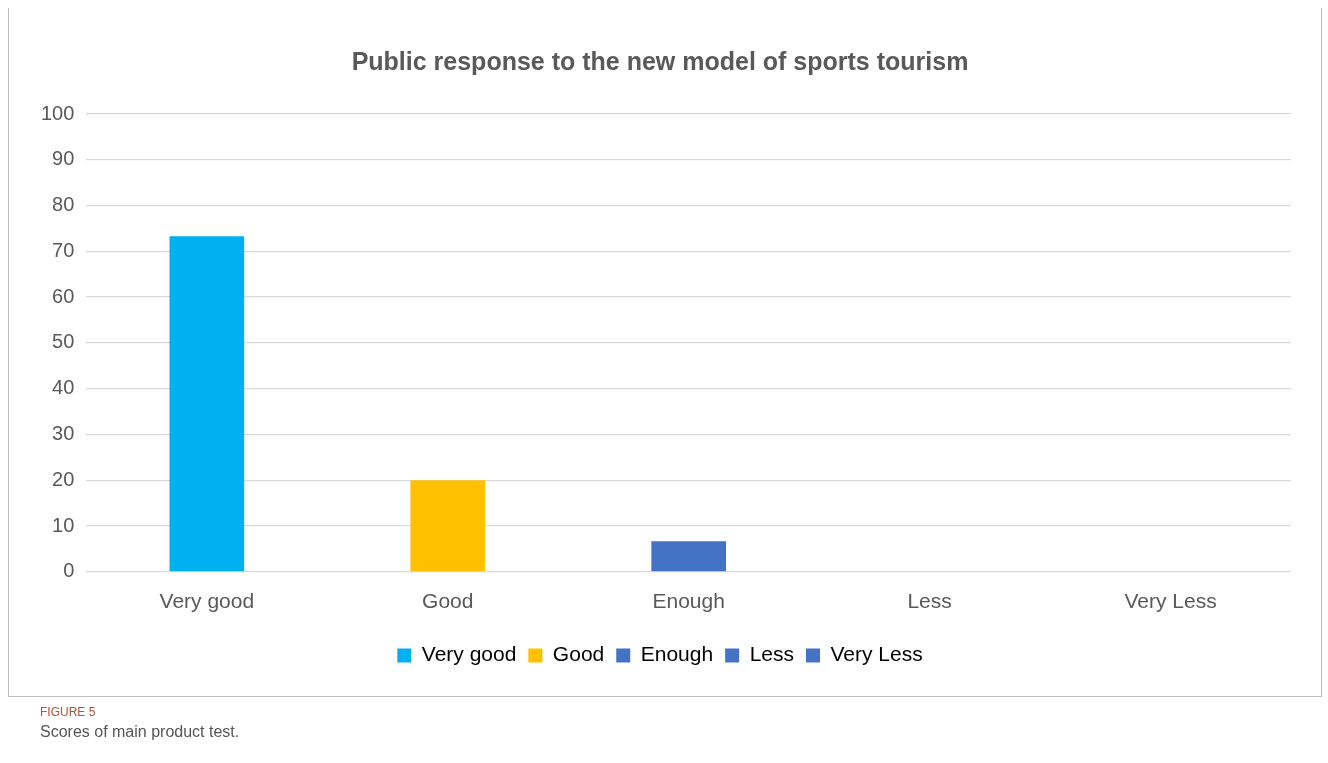 Image resolution: width=1328 pixels, height=763 pixels. What do you see at coordinates (63, 432) in the screenshot?
I see `y-tick-label: 30` at bounding box center [63, 432].